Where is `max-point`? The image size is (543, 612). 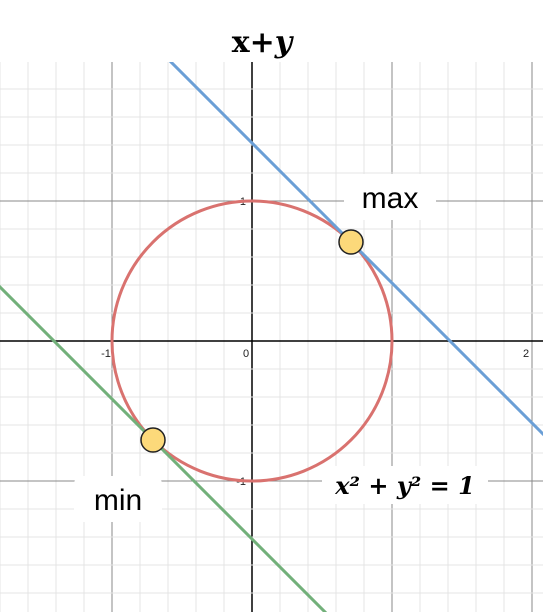
max-point is located at coordinates (351, 242).